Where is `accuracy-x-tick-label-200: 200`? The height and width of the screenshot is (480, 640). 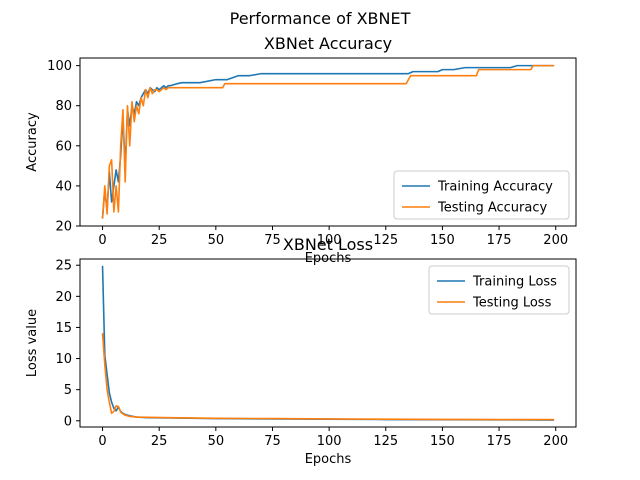 accuracy-x-tick-label-200: 200 is located at coordinates (555, 240).